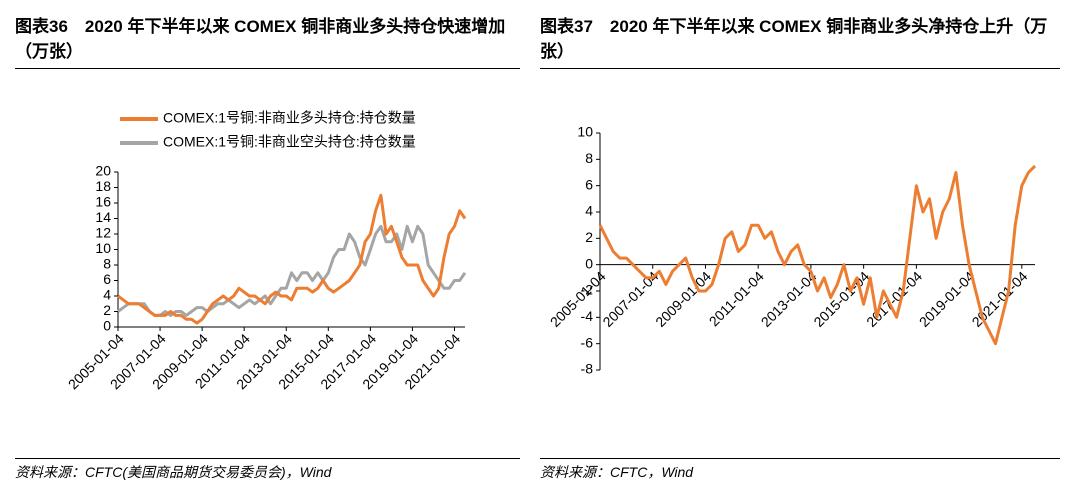 The image size is (1071, 488). What do you see at coordinates (103, 217) in the screenshot?
I see `y-tick-label: 14` at bounding box center [103, 217].